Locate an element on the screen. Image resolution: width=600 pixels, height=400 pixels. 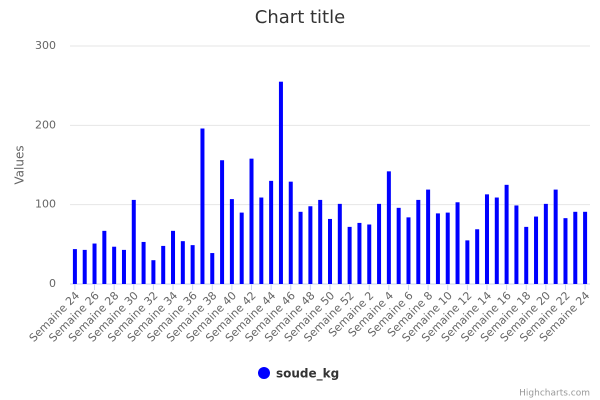
credits: Highcharts.com is located at coordinates (554, 394).